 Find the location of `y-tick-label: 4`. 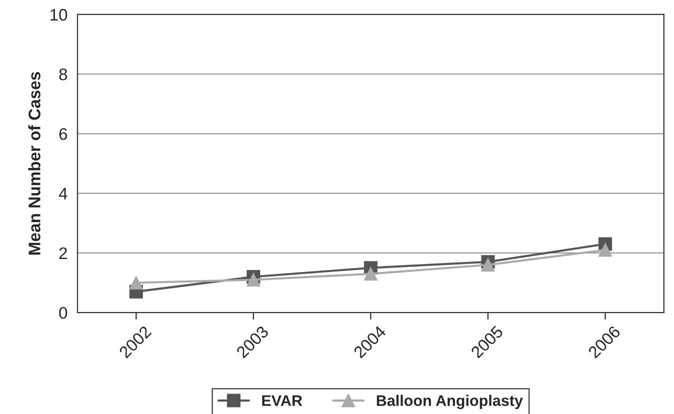

y-tick-label: 4 is located at coordinates (63, 194).